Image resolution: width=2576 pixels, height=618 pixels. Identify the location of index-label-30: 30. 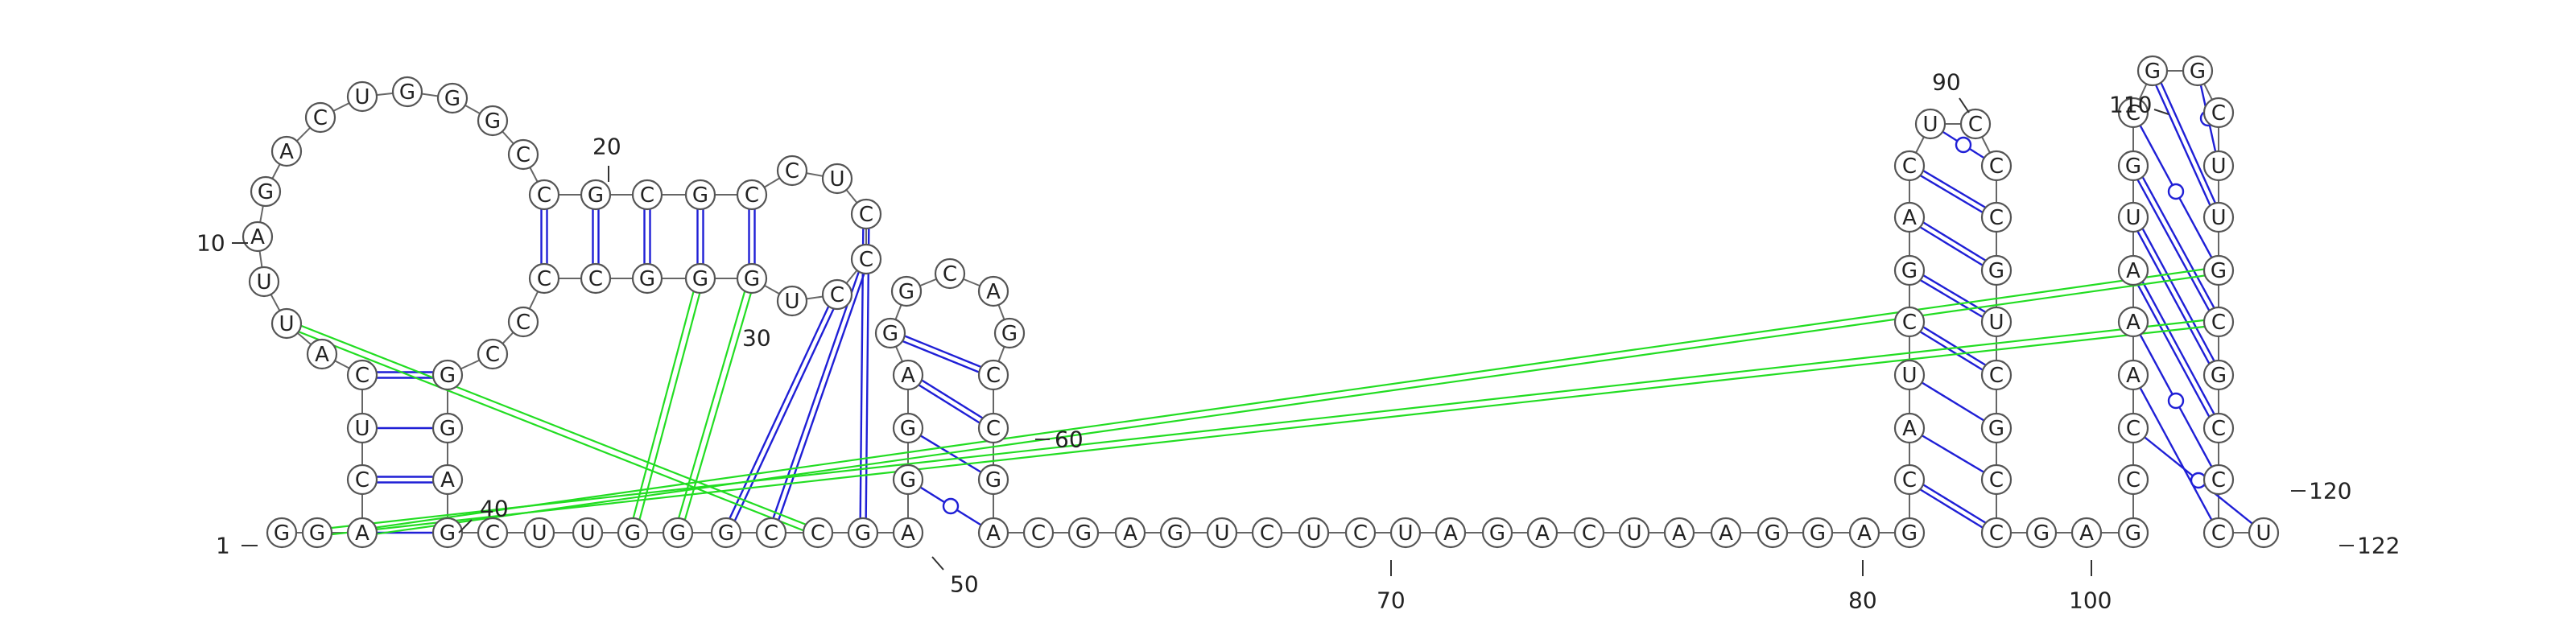
(756, 338).